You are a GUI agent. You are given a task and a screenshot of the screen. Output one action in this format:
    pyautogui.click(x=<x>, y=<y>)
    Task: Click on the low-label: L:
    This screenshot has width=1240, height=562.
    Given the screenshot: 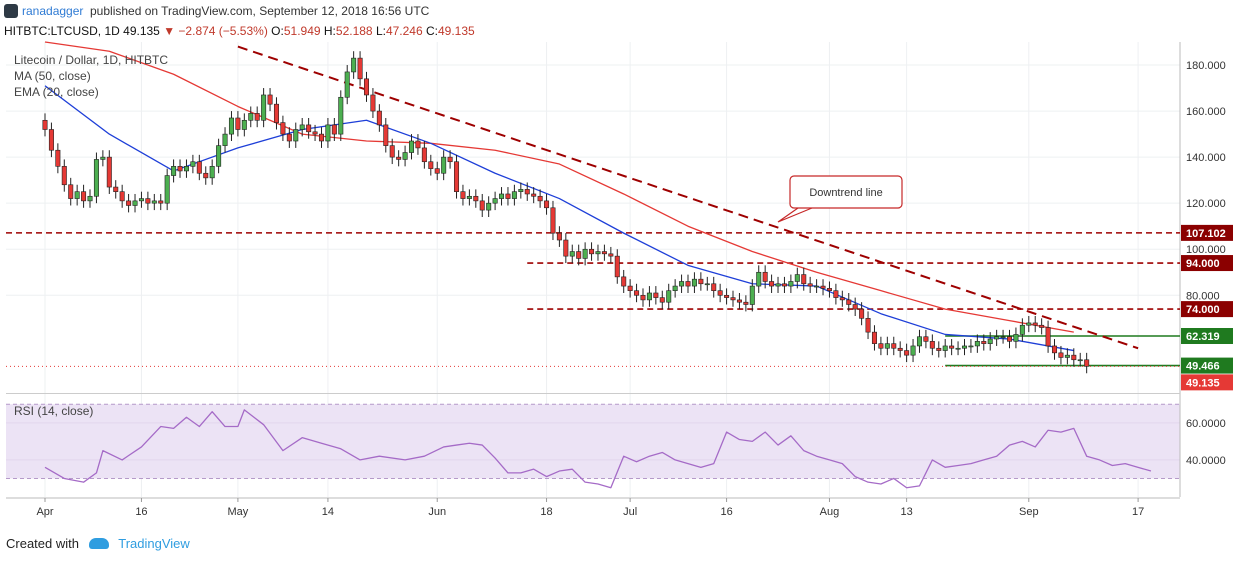 What is the action you would take?
    pyautogui.click(x=380, y=31)
    